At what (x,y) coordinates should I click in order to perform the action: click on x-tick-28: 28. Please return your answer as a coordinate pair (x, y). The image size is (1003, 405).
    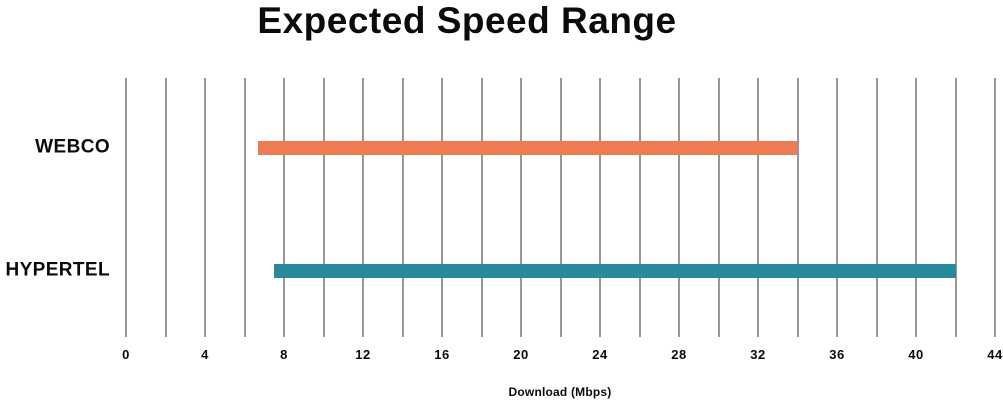
    Looking at the image, I should click on (679, 354).